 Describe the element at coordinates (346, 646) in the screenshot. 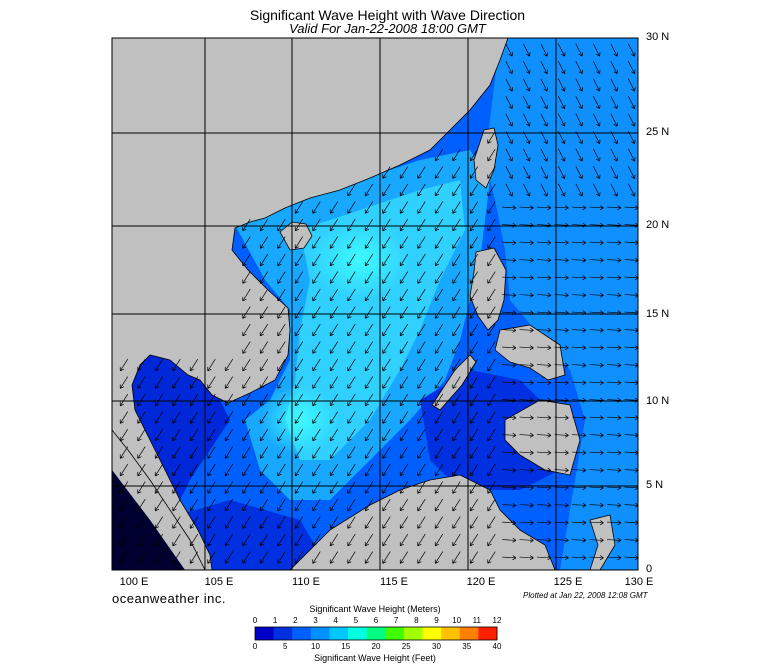

I see `colorbar-feet-tick: 15` at that location.